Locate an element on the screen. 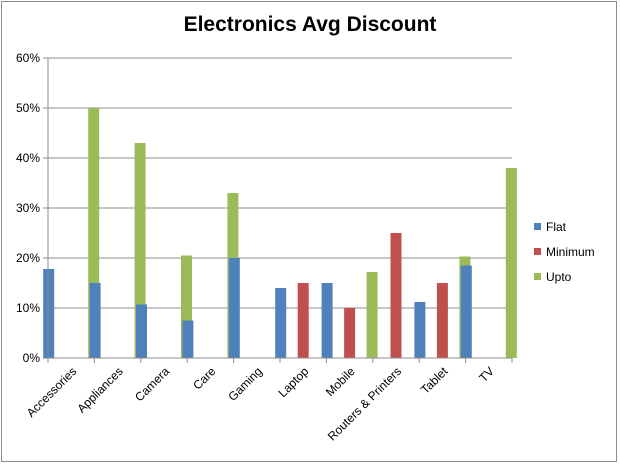 The height and width of the screenshot is (465, 620). x-tick-label: Gaming is located at coordinates (245, 384).